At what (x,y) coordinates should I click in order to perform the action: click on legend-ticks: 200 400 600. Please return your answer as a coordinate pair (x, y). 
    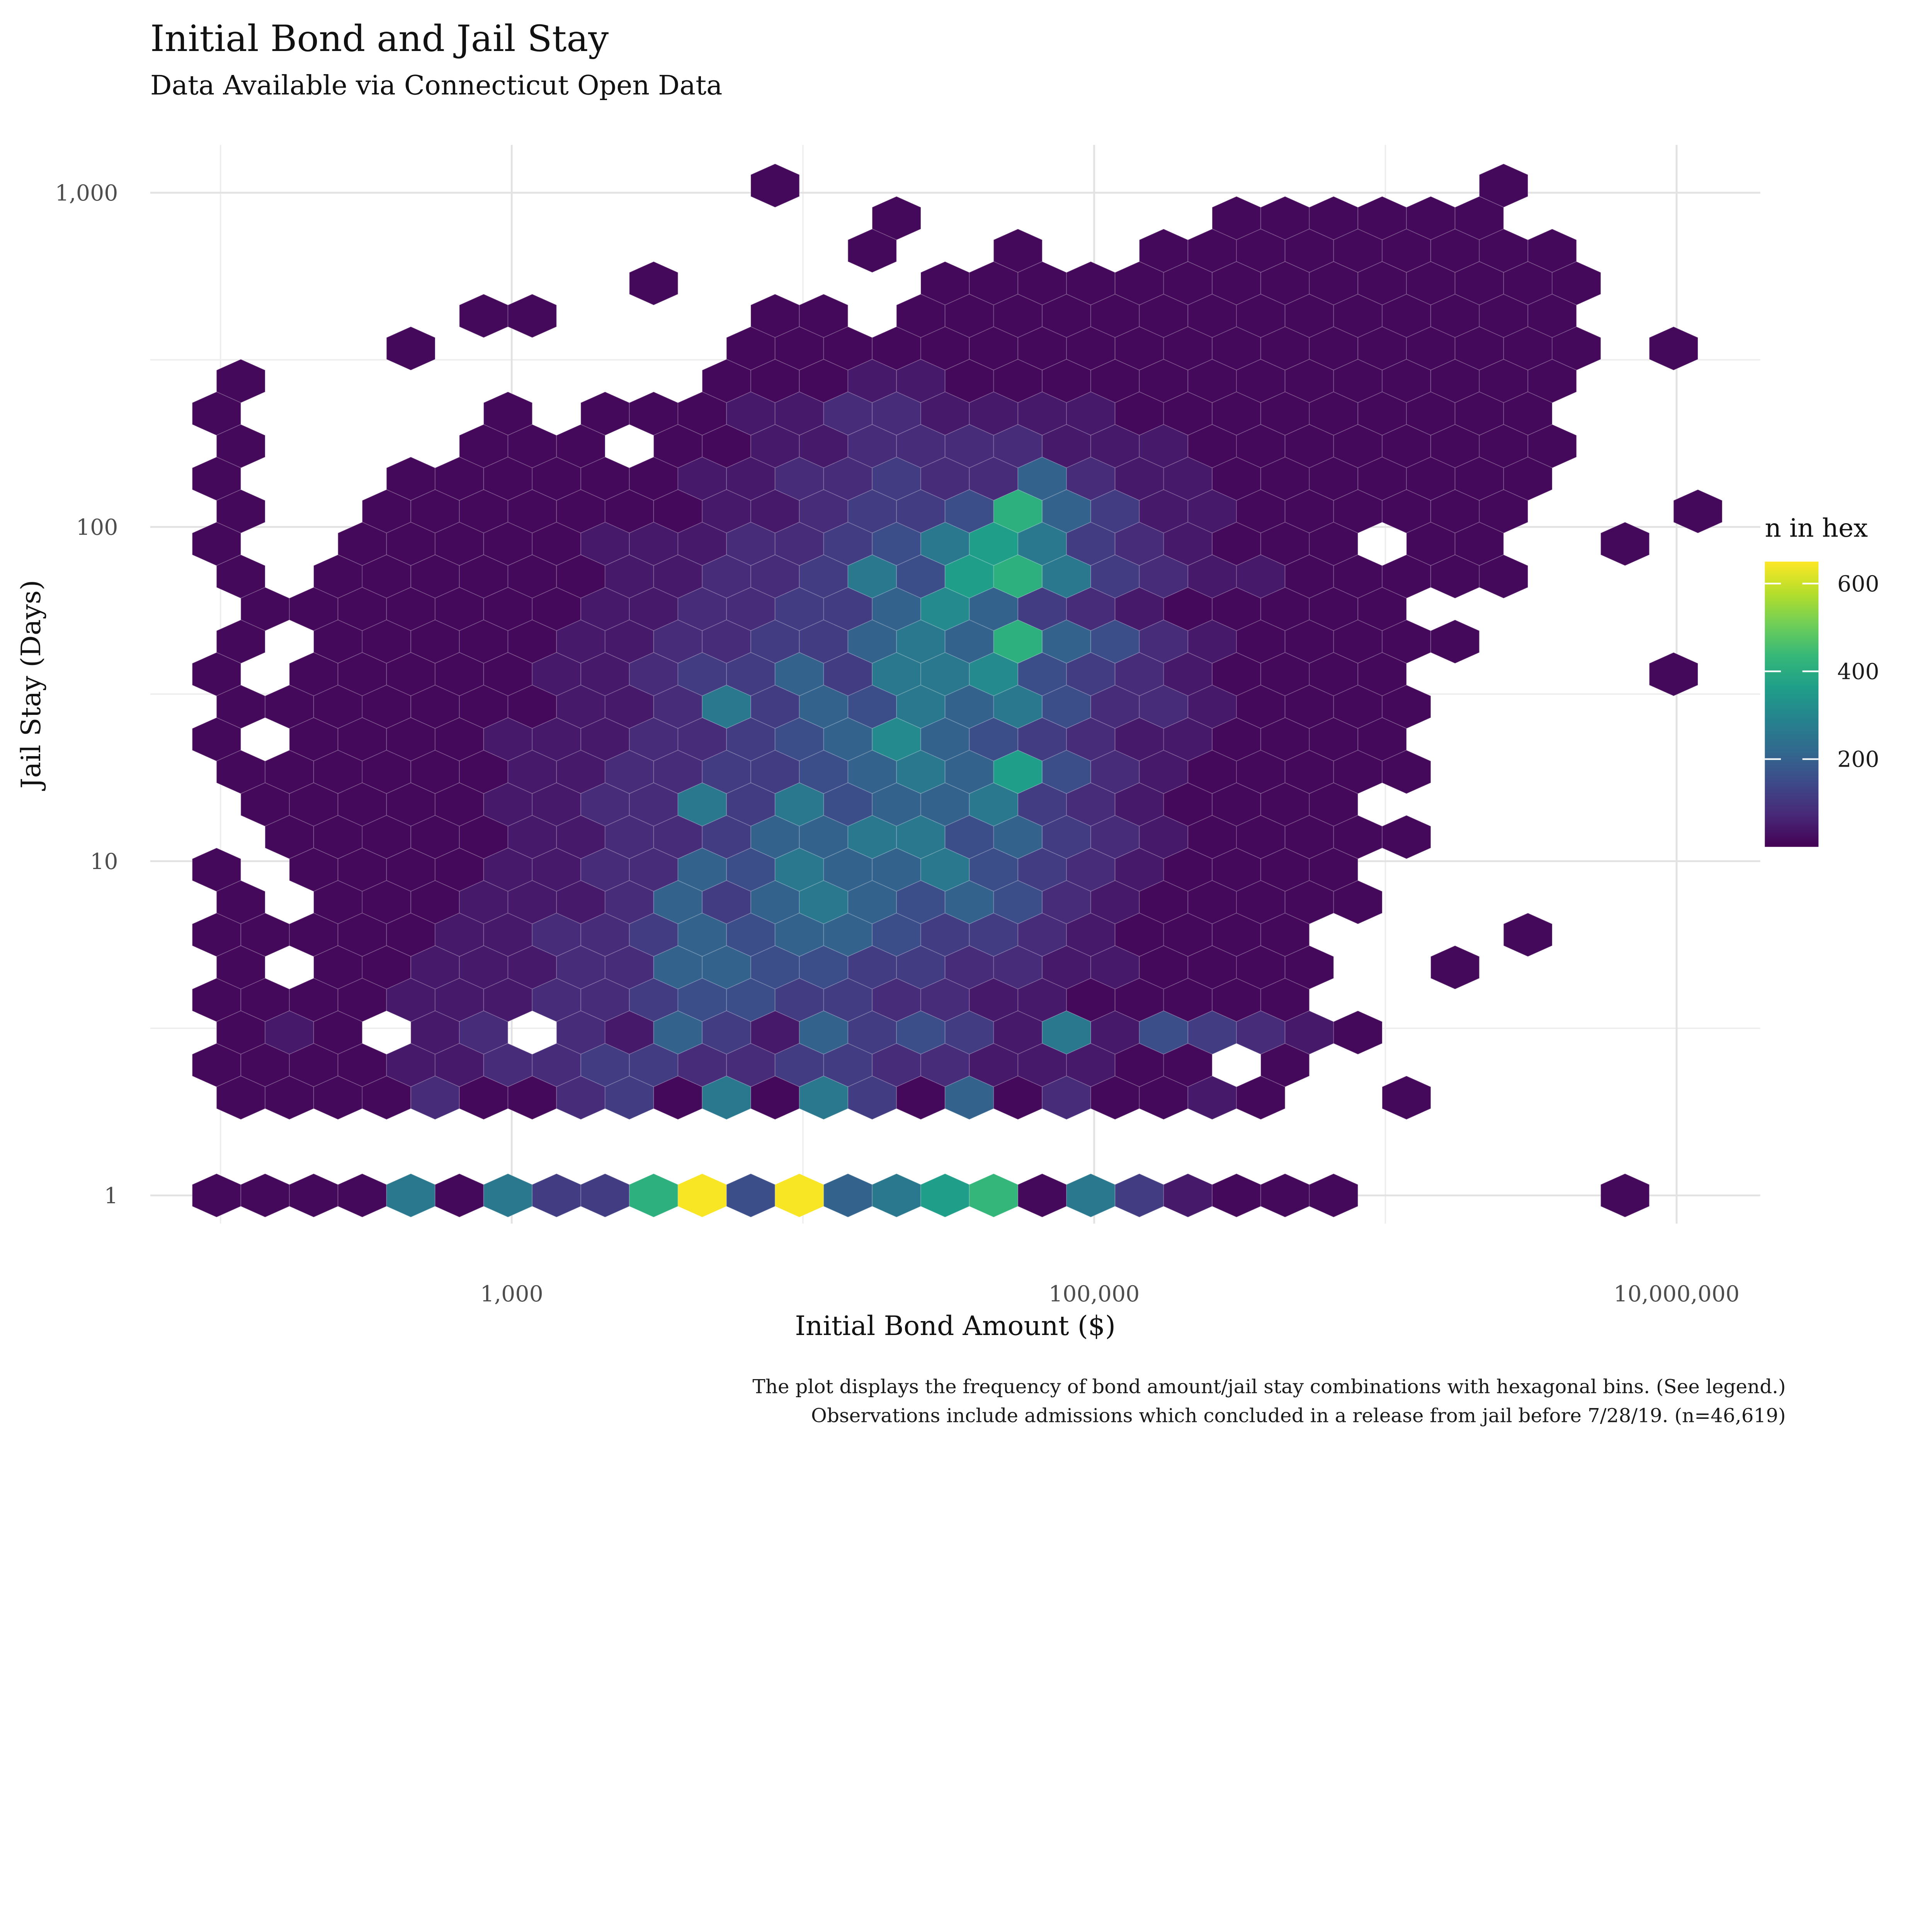
    Looking at the image, I should click on (1822, 671).